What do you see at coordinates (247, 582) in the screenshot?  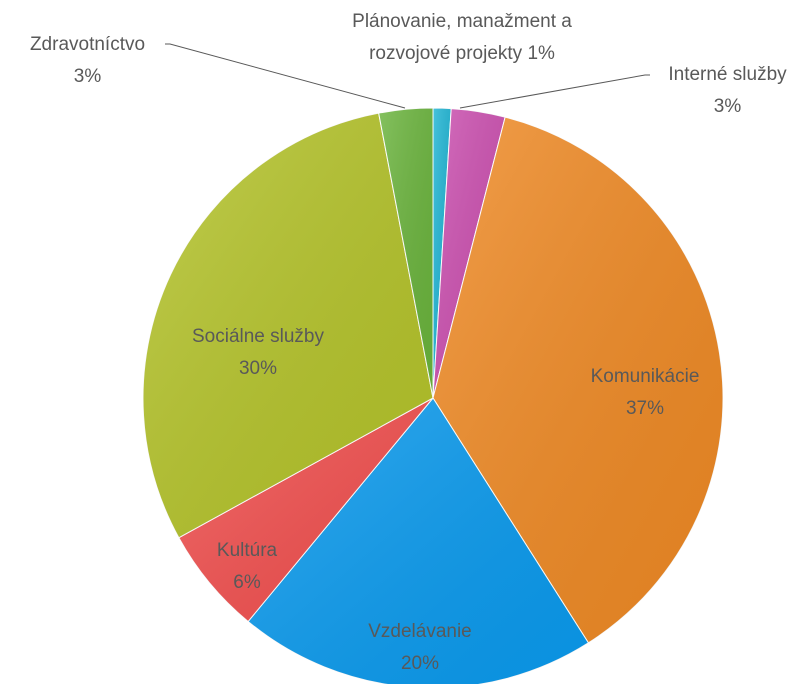 I see `value-label: 6%` at bounding box center [247, 582].